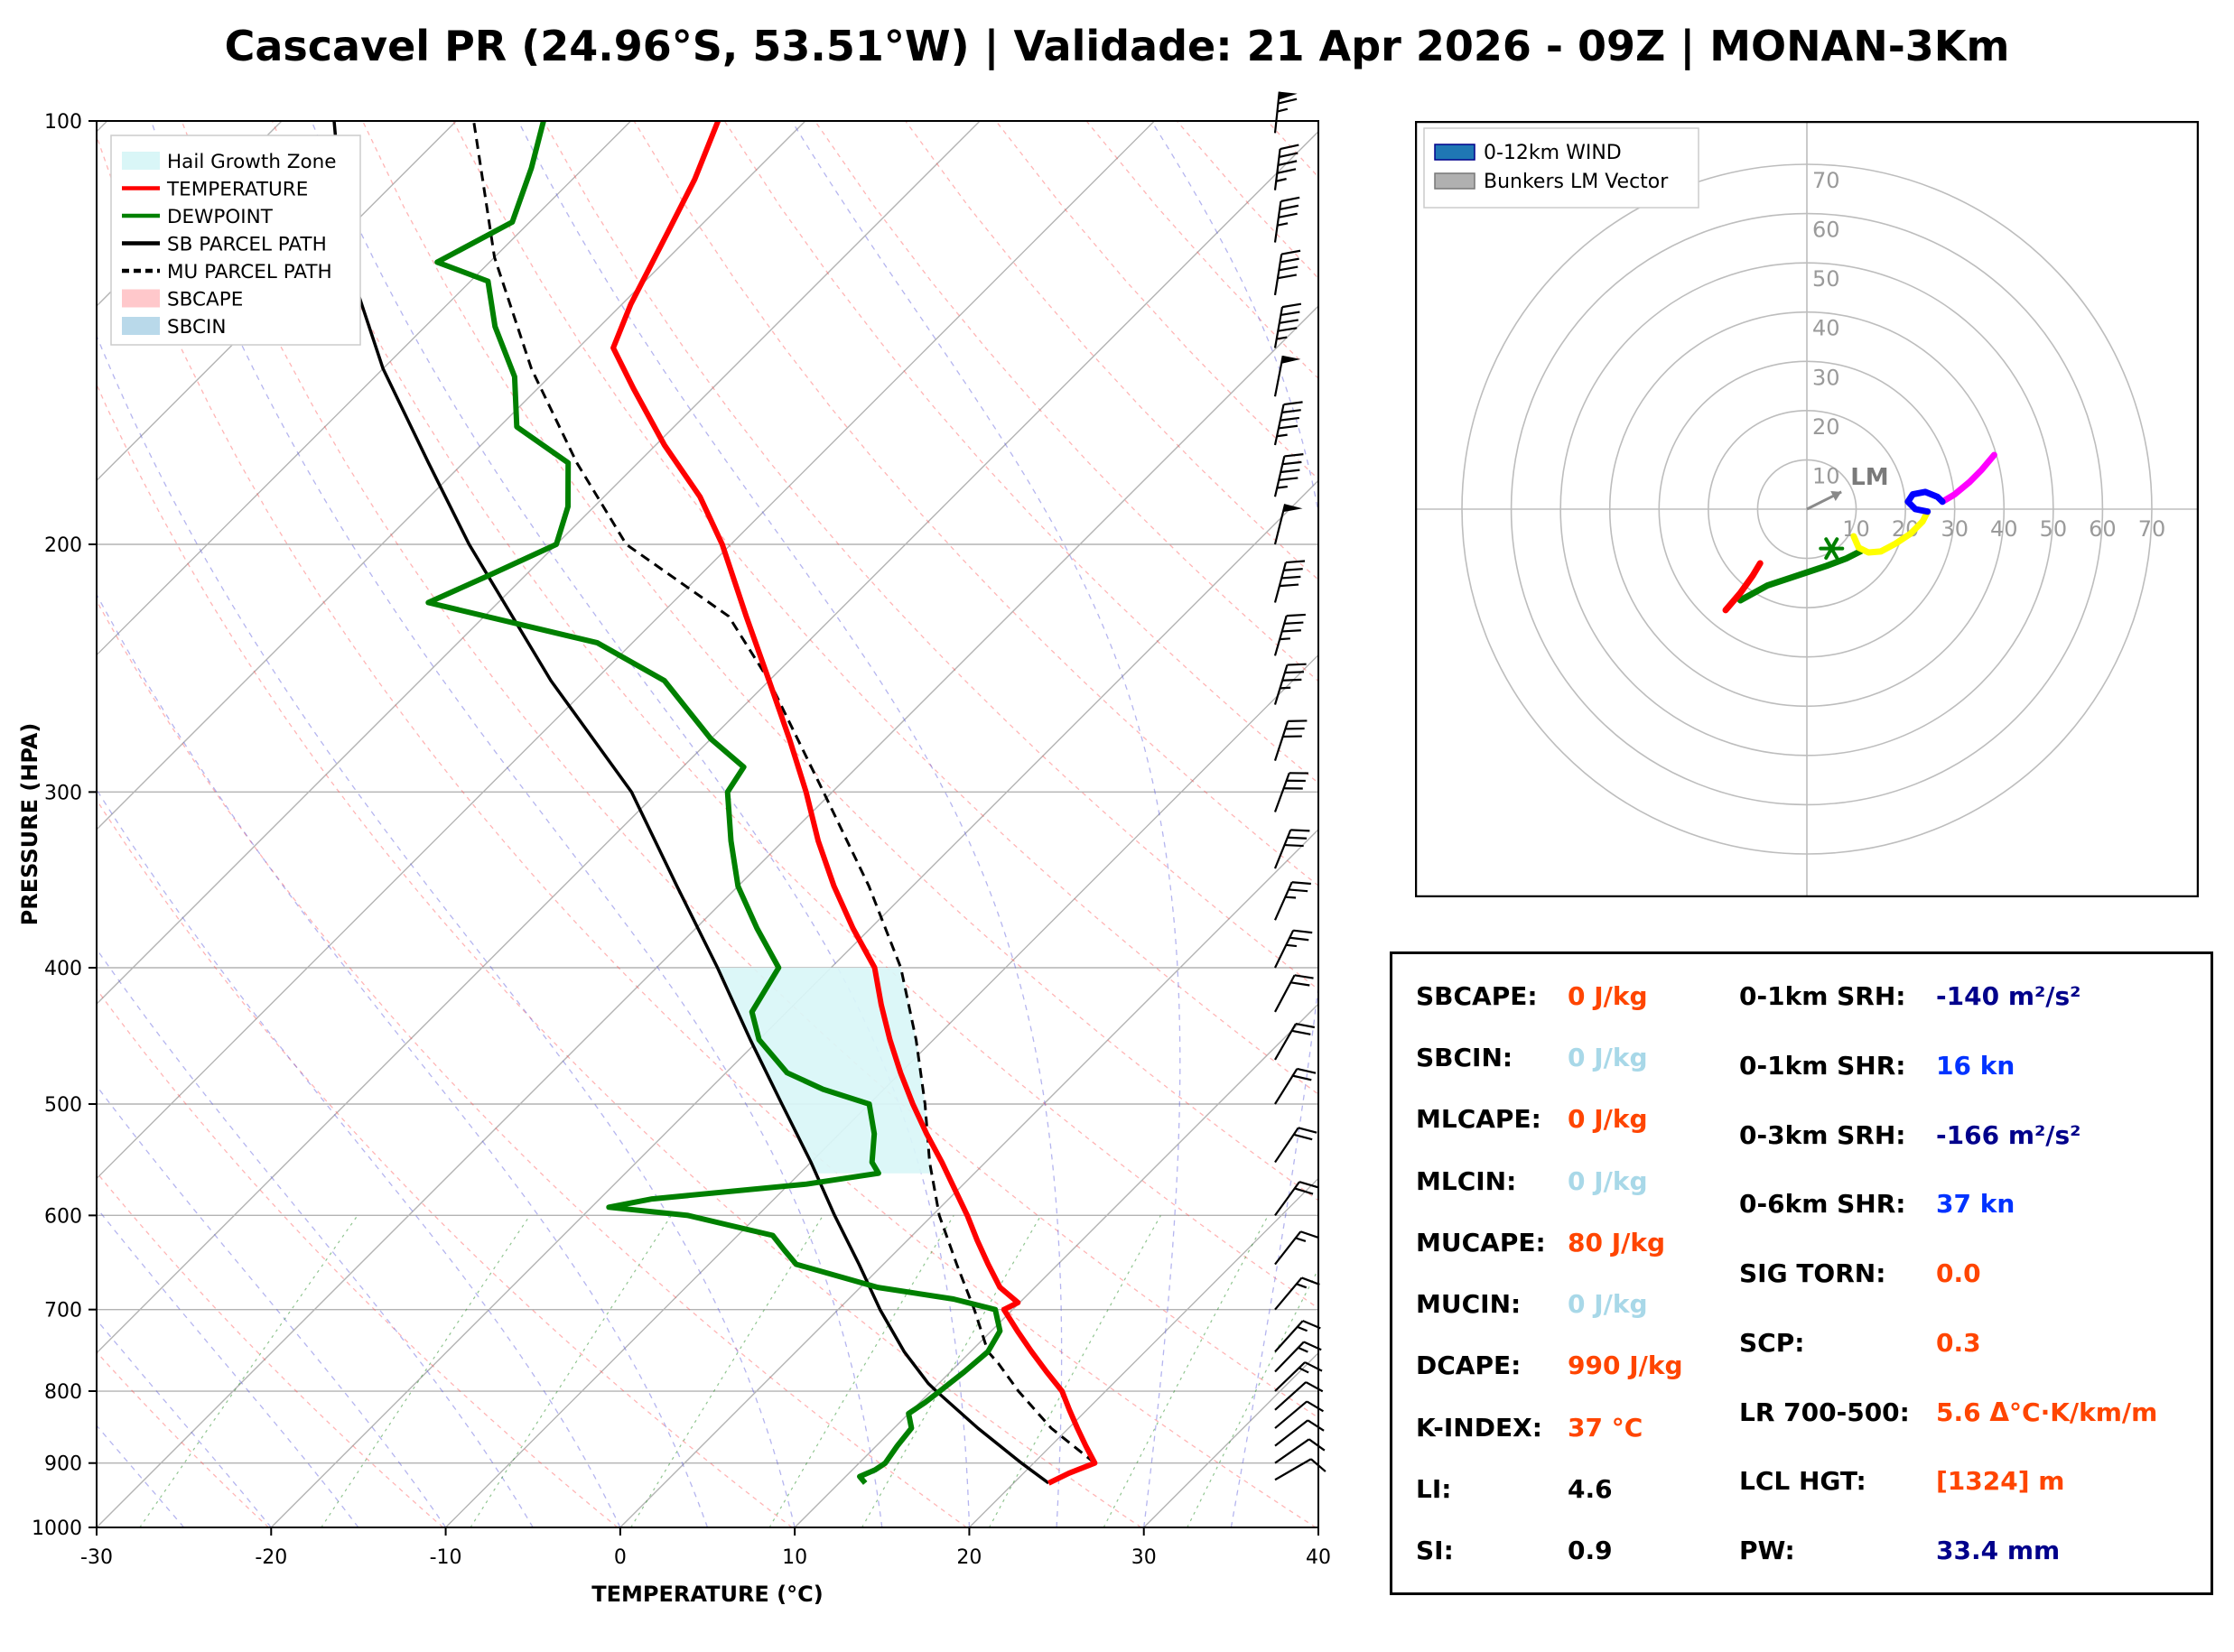 Image resolution: width=2234 pixels, height=1652 pixels. What do you see at coordinates (63, 1464) in the screenshot?
I see `svg-text: 900` at bounding box center [63, 1464].